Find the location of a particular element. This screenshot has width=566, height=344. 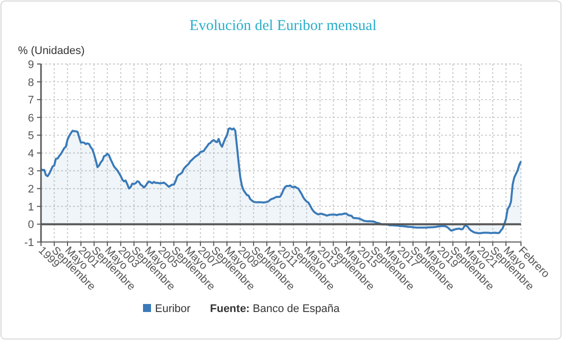

y-tick-label: 7 is located at coordinates (31, 100).